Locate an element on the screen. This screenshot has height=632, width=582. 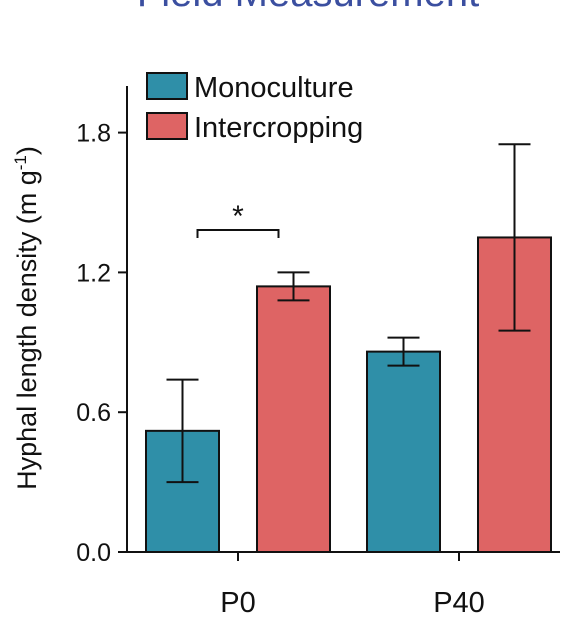
y-ticks: 0.0 0.6 1.2 1.8 is located at coordinates (101, 343).